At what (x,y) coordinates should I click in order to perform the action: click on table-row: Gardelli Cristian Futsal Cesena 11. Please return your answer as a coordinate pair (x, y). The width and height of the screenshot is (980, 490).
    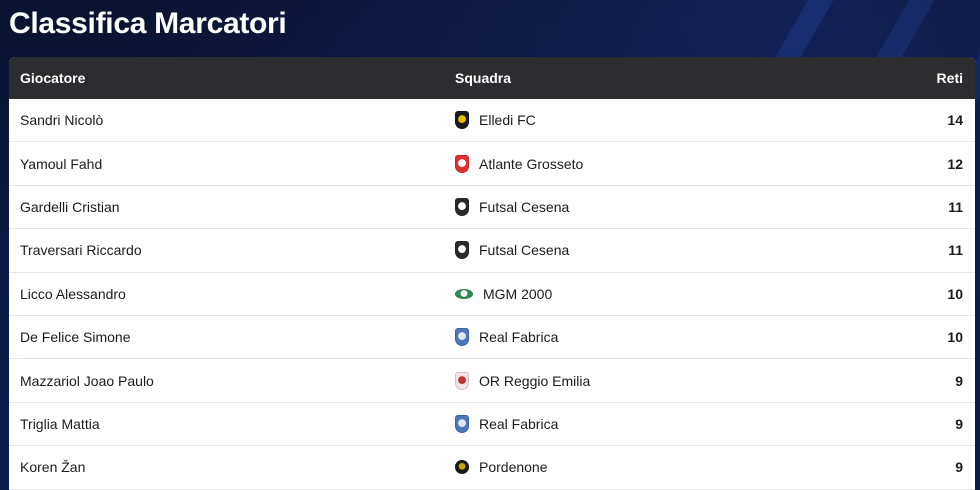
    Looking at the image, I should click on (492, 208).